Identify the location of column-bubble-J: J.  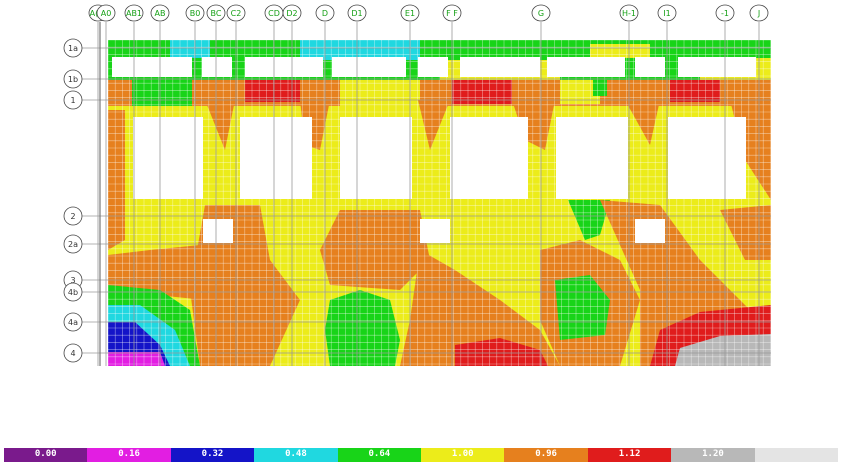
(759, 13).